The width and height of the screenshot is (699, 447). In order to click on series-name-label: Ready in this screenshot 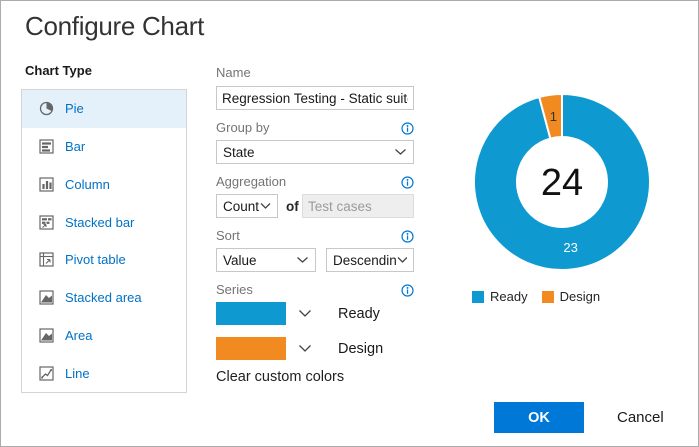, I will do `click(359, 313)`.